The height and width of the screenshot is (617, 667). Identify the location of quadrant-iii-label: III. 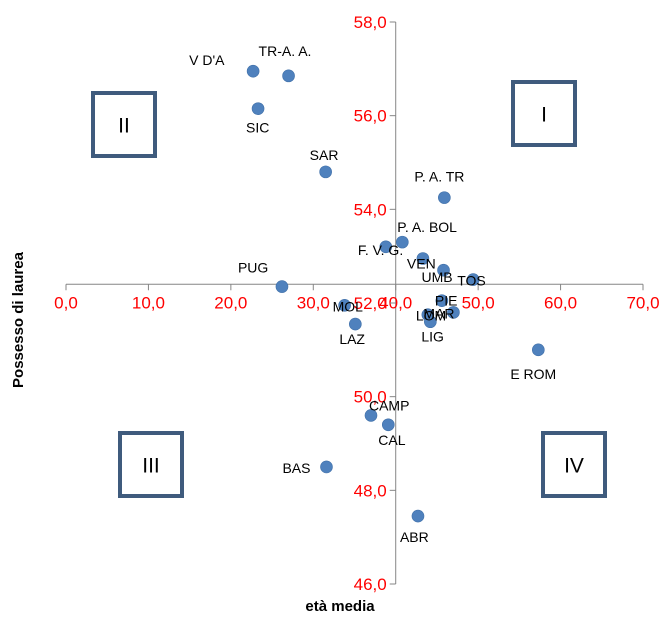
(151, 466).